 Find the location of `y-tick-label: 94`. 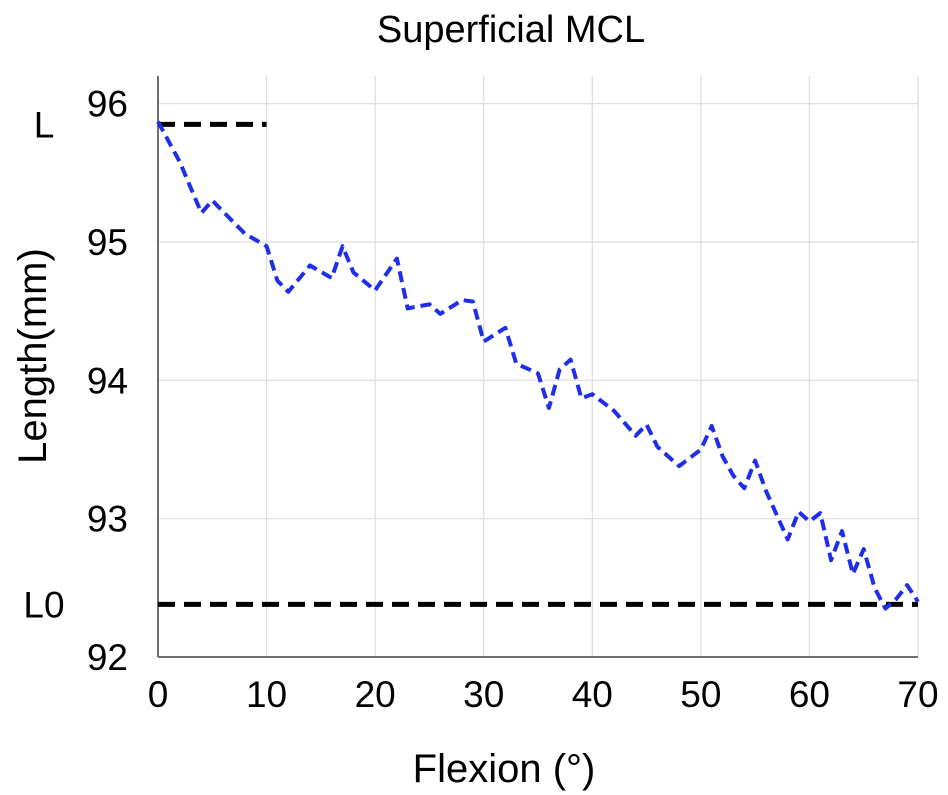

y-tick-label: 94 is located at coordinates (107, 380).